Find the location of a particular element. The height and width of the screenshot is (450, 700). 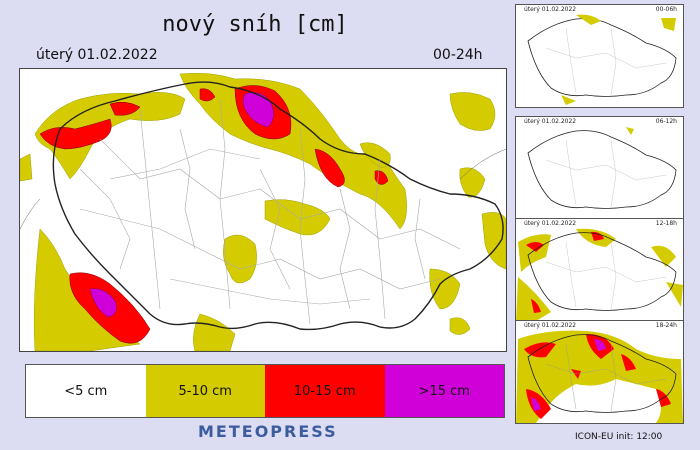

thumbnail-06-12: úterý 01.02.2022 06-12h is located at coordinates (599, 168).